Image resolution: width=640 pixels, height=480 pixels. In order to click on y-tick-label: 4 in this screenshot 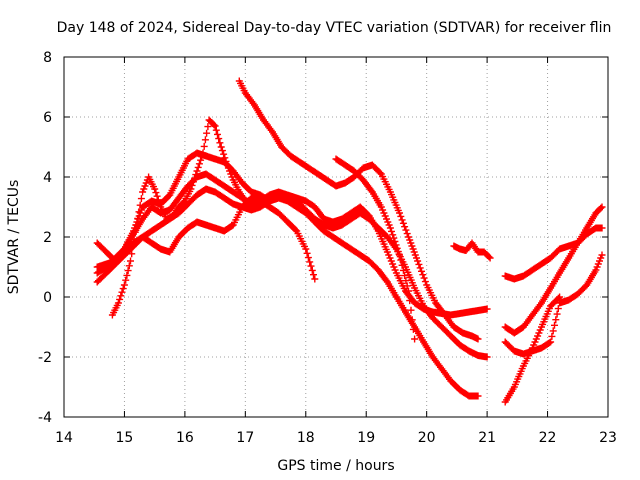, I will do `click(47, 178)`.